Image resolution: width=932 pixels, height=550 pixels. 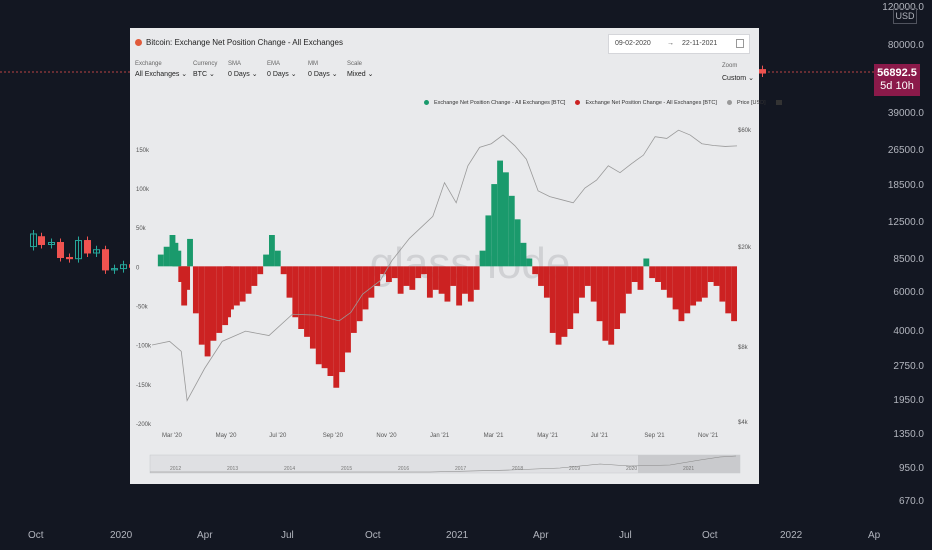 I want to click on currency-badge: USD, so click(x=905, y=16).